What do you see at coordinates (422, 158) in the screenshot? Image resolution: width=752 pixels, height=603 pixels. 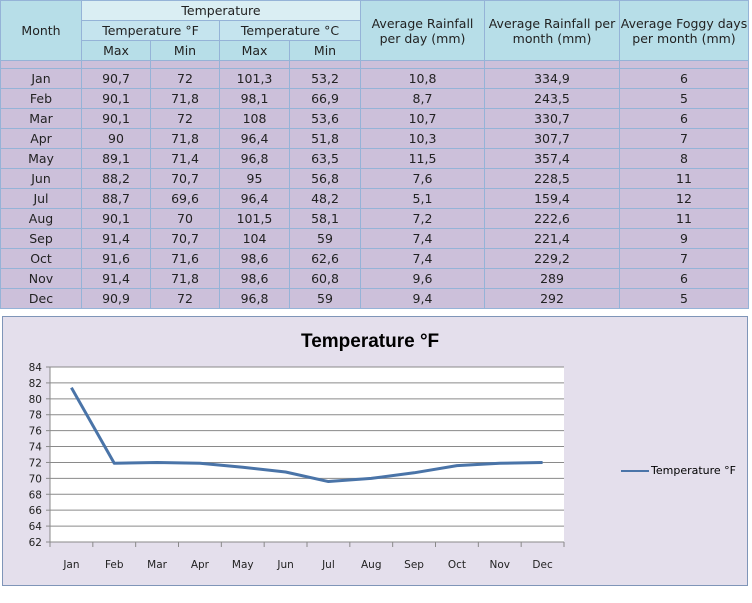 I see `table-cell: 11,5` at bounding box center [422, 158].